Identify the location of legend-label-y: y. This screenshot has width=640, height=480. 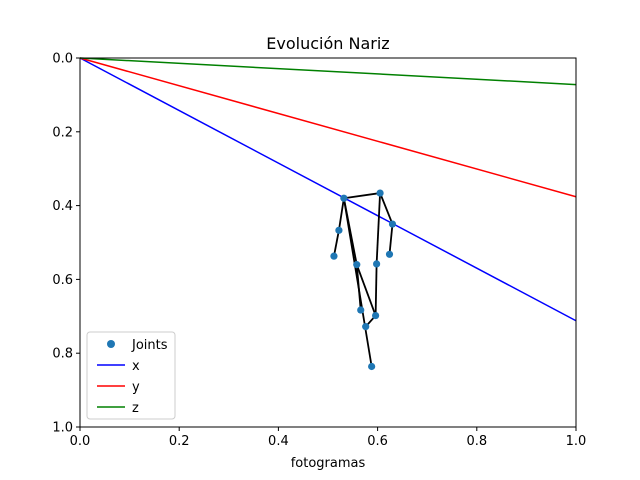
(136, 387).